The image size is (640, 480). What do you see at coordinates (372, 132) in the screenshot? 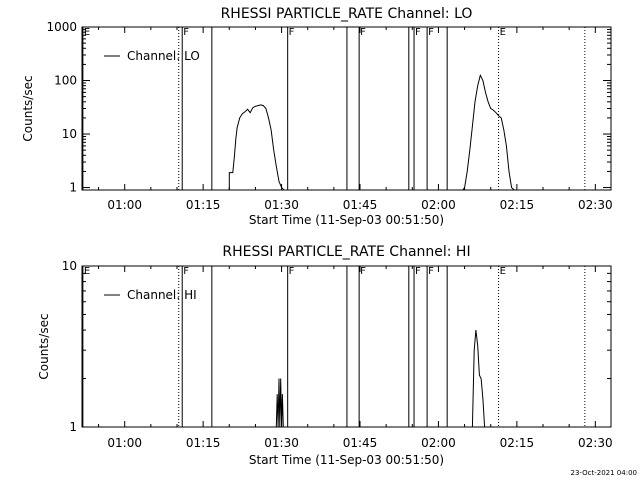
I see `series-line-channel-lo` at bounding box center [372, 132].